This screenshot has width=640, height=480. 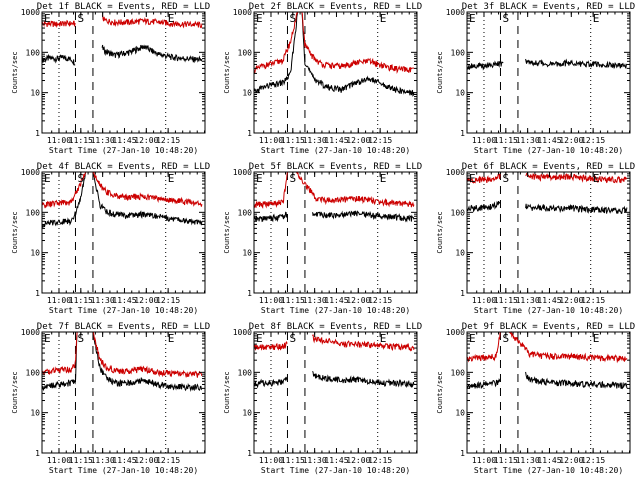 I want to click on chart-title: Det 5f BLACK = Events, RED = LLD, so click(x=335, y=167).